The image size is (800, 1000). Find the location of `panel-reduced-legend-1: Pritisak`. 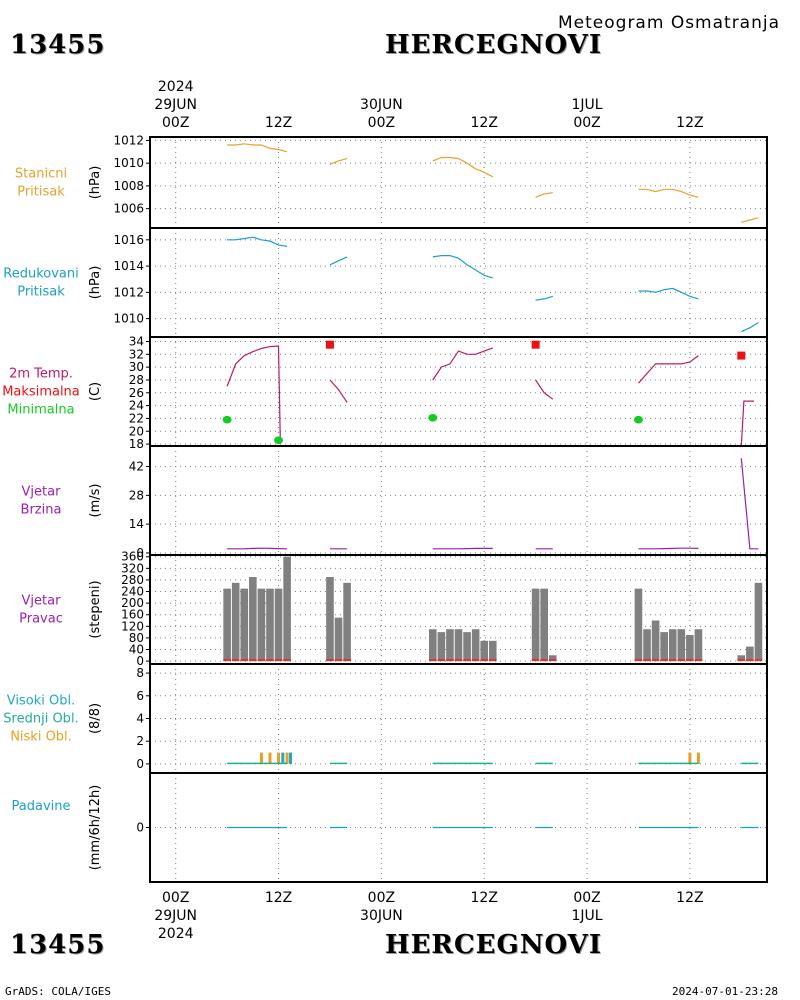

panel-reduced-legend-1: Pritisak is located at coordinates (41, 292).